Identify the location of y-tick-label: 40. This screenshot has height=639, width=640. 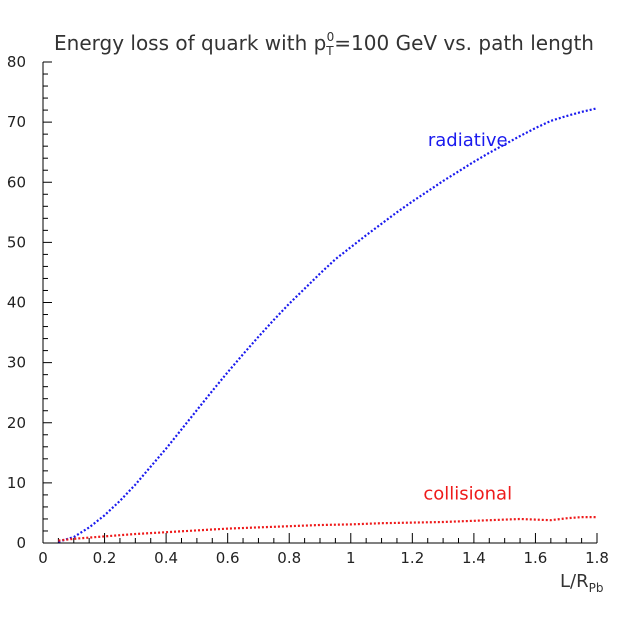
(16, 303).